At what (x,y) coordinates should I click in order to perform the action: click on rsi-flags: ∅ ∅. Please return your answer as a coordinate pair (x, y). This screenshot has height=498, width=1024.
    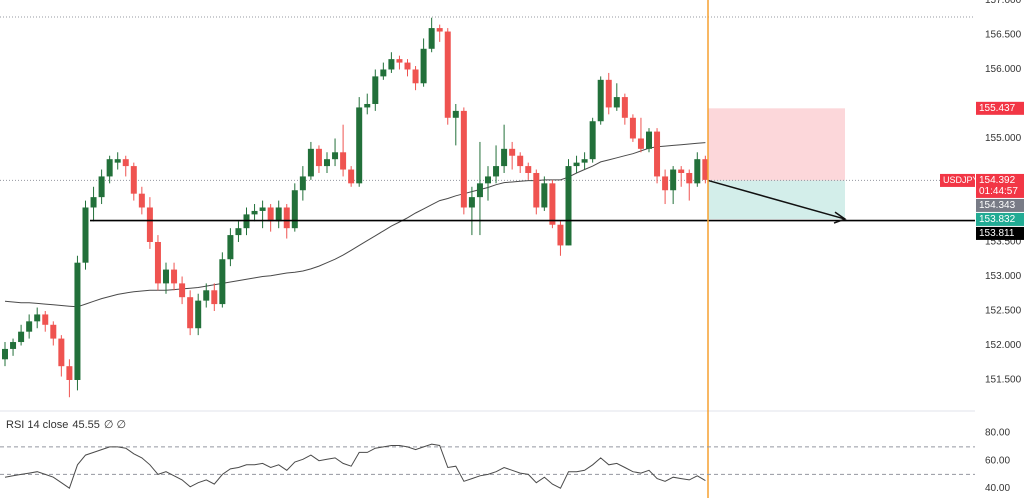
    Looking at the image, I should click on (115, 425).